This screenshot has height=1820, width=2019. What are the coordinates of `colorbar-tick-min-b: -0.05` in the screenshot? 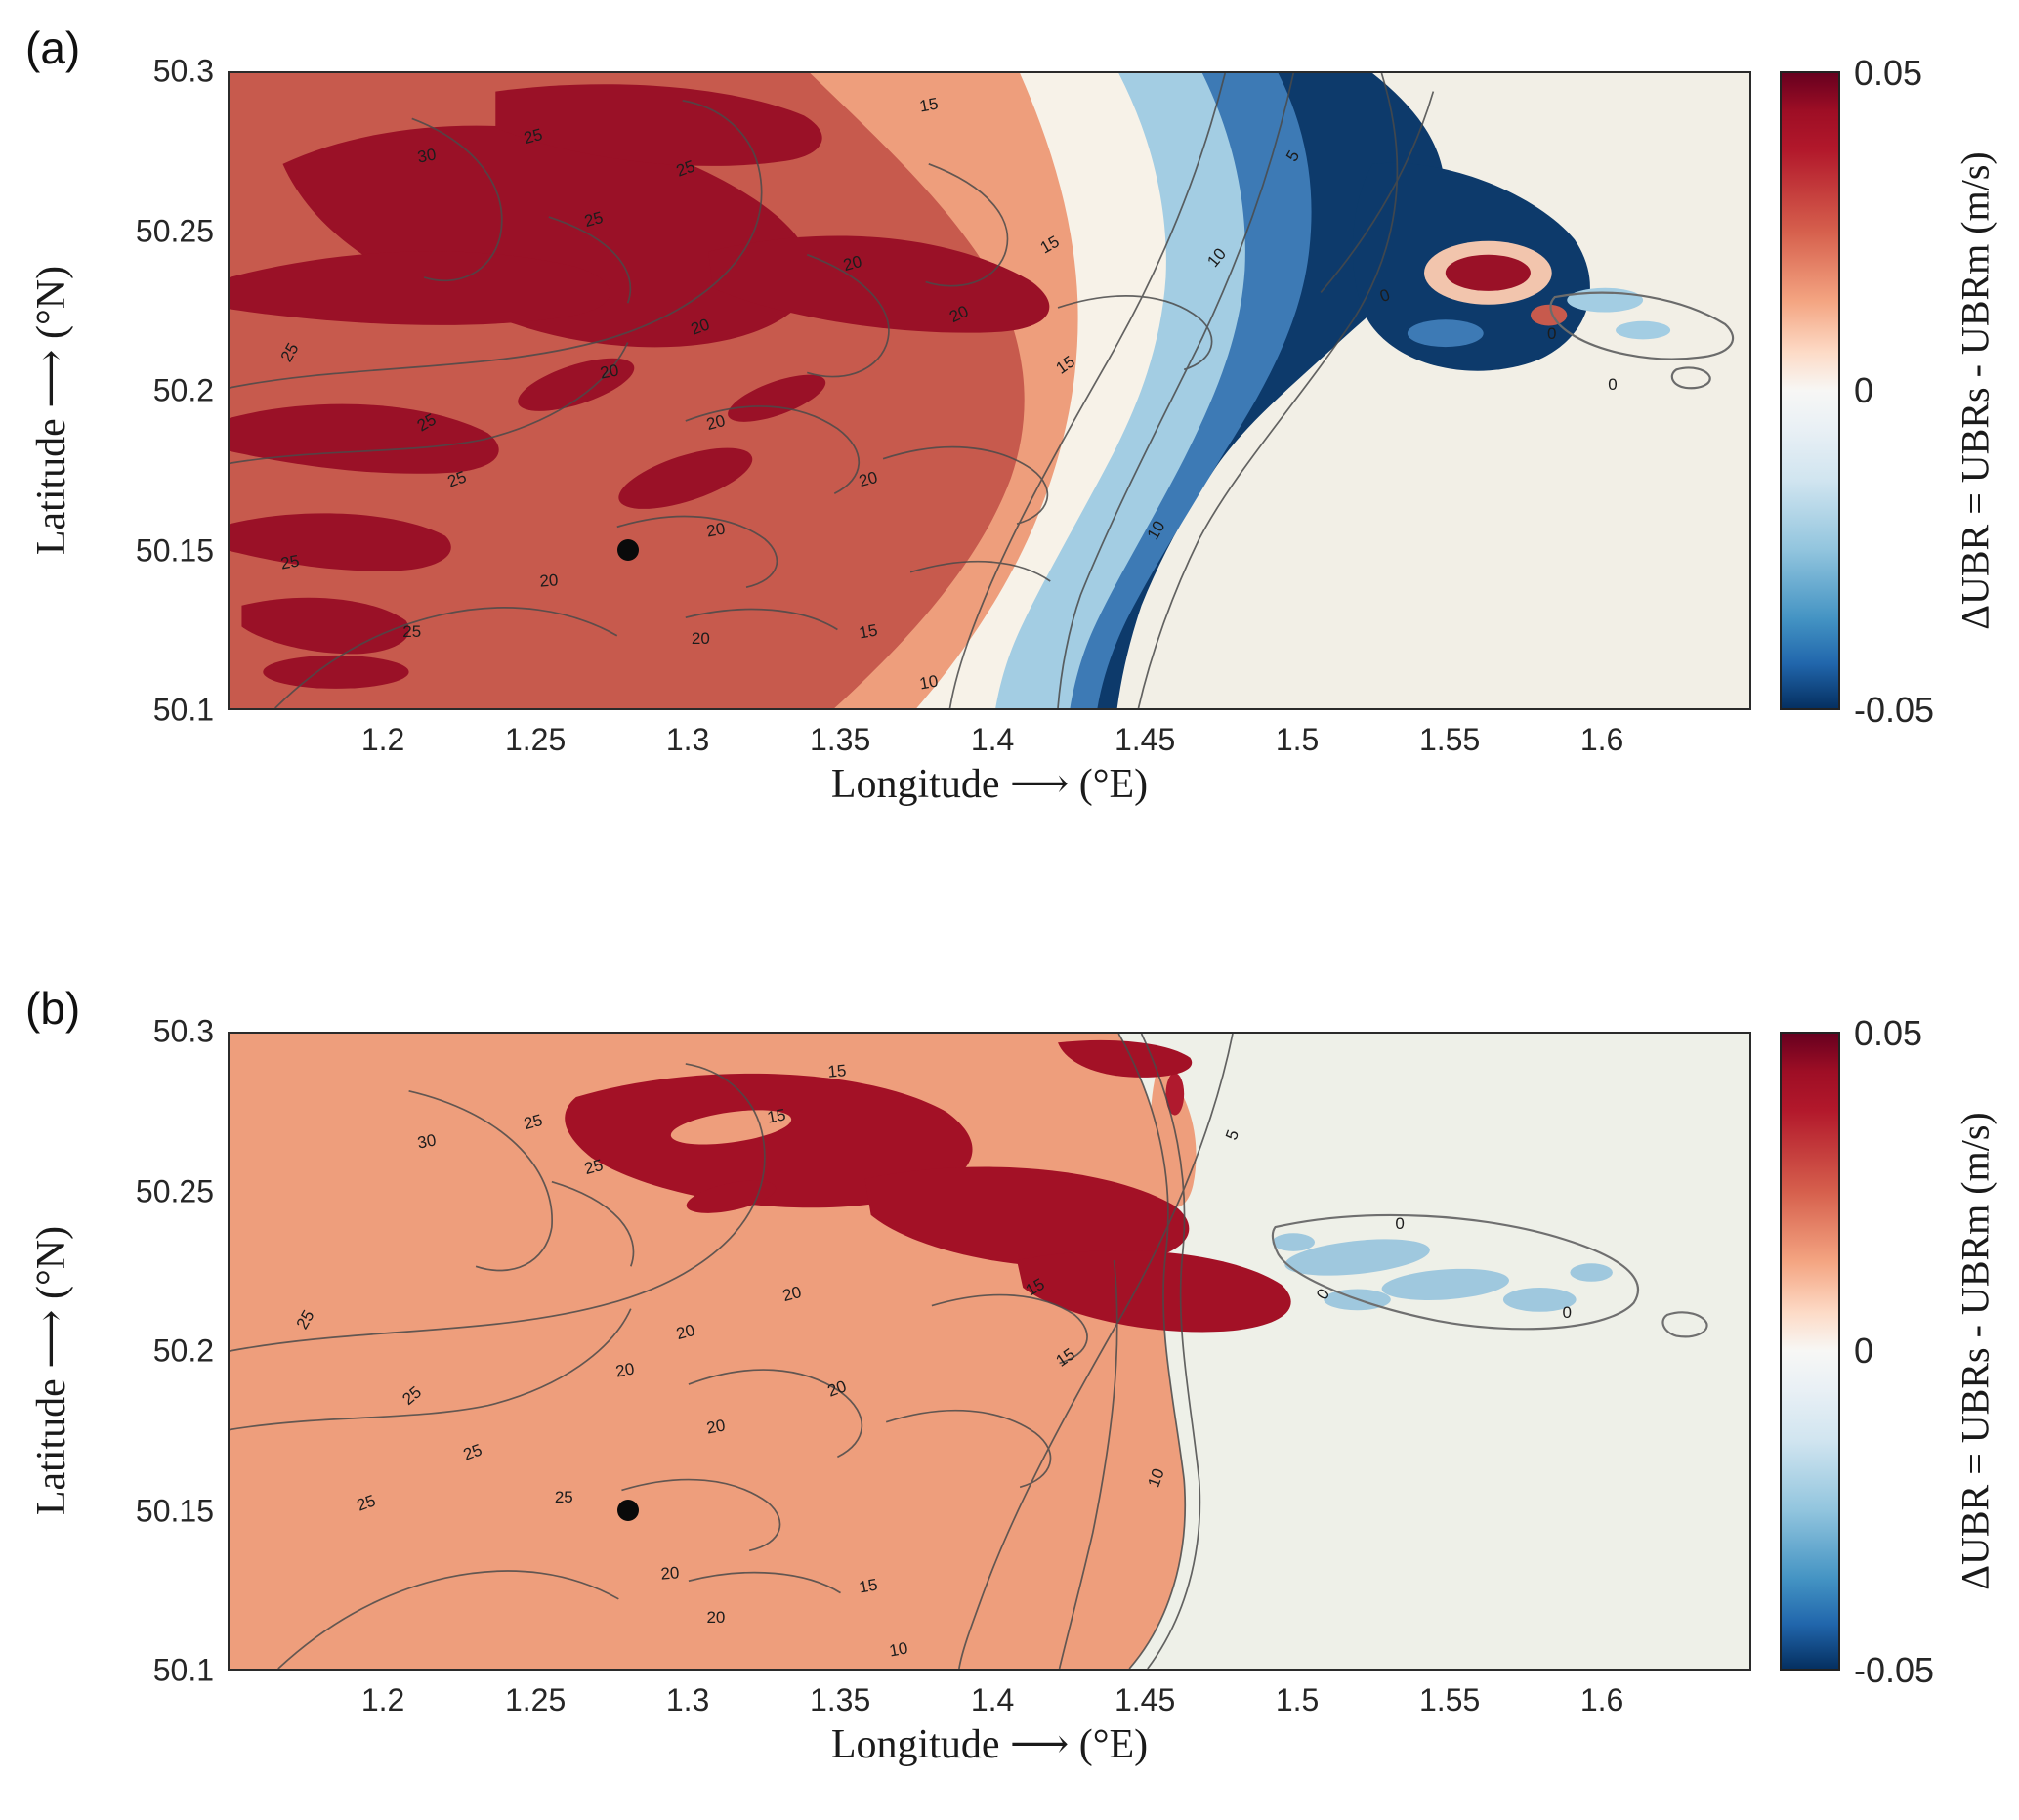 It's located at (1894, 1670).